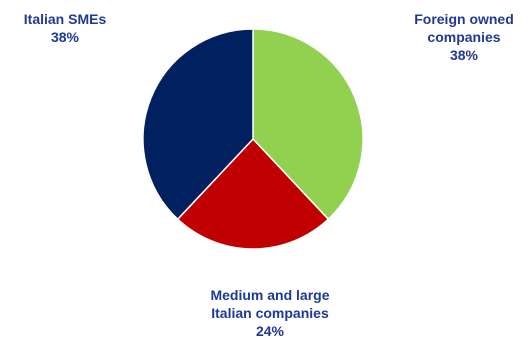 The image size is (532, 345). I want to click on slice-label-italian-smes: Italian SMEs 38%, so click(65, 28).